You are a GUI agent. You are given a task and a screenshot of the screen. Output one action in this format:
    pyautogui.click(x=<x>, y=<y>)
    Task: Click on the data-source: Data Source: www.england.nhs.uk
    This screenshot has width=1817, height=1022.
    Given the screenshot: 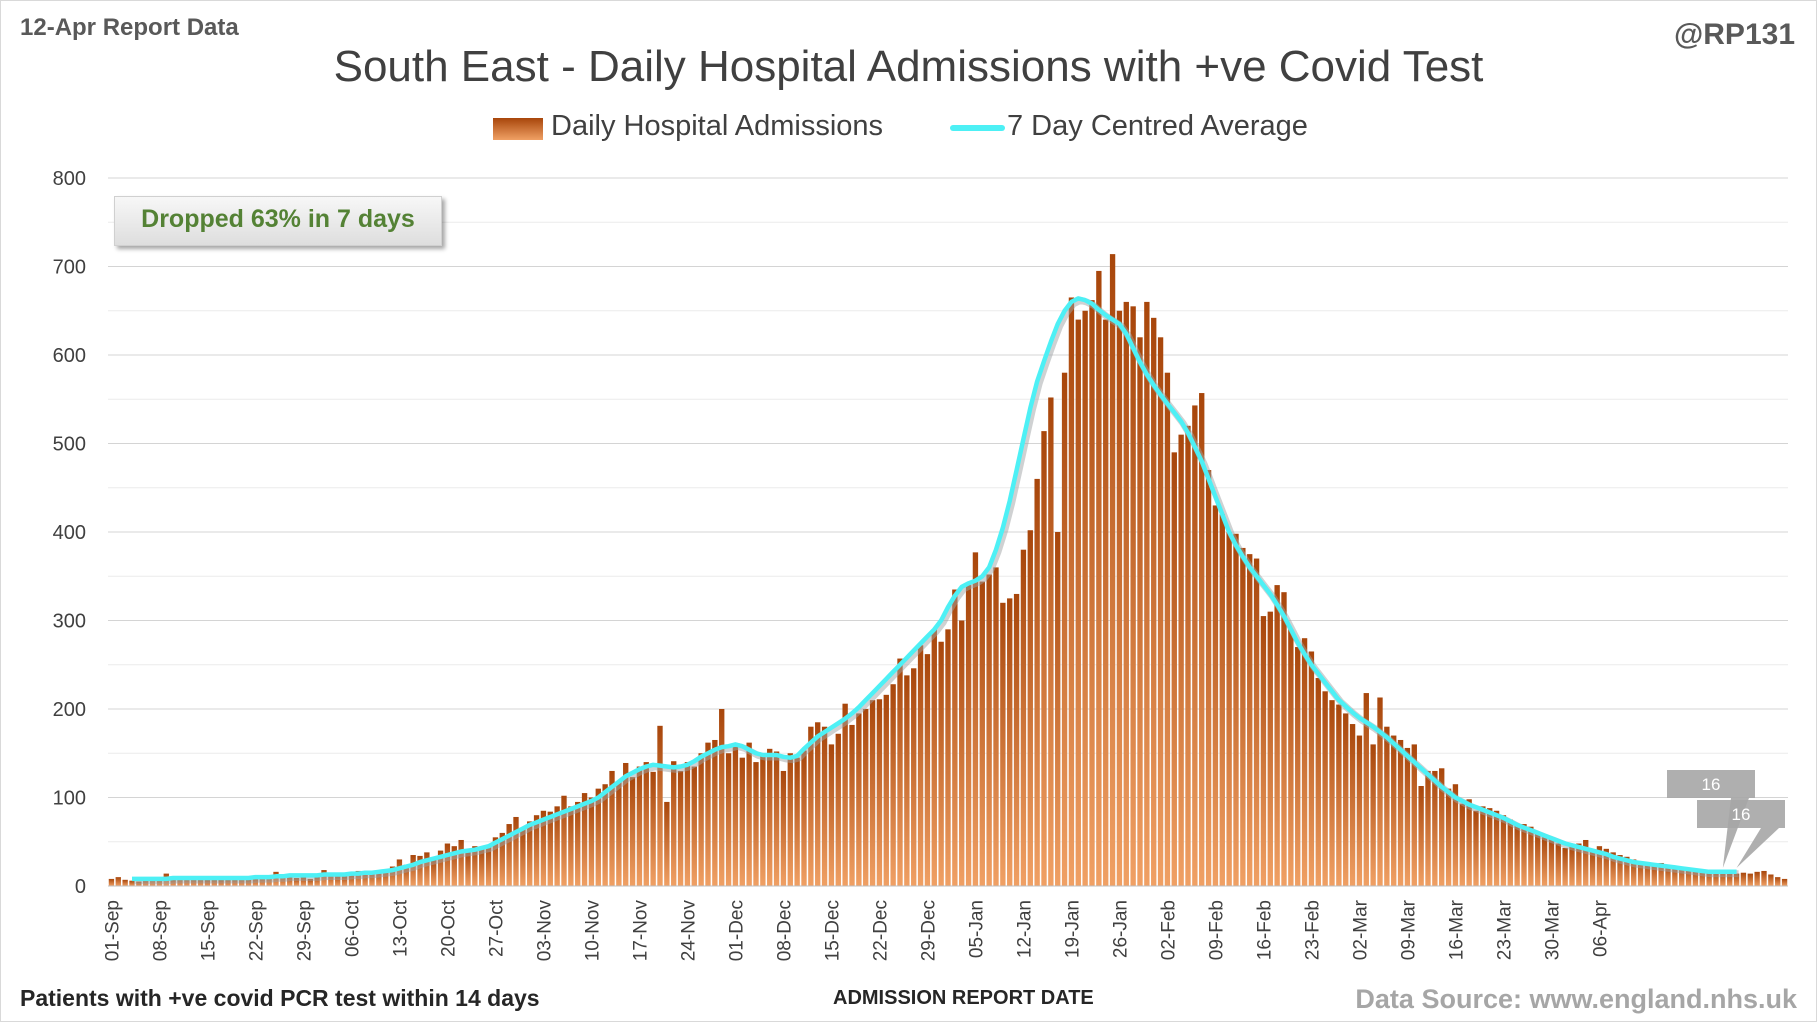 What is the action you would take?
    pyautogui.click(x=1576, y=999)
    